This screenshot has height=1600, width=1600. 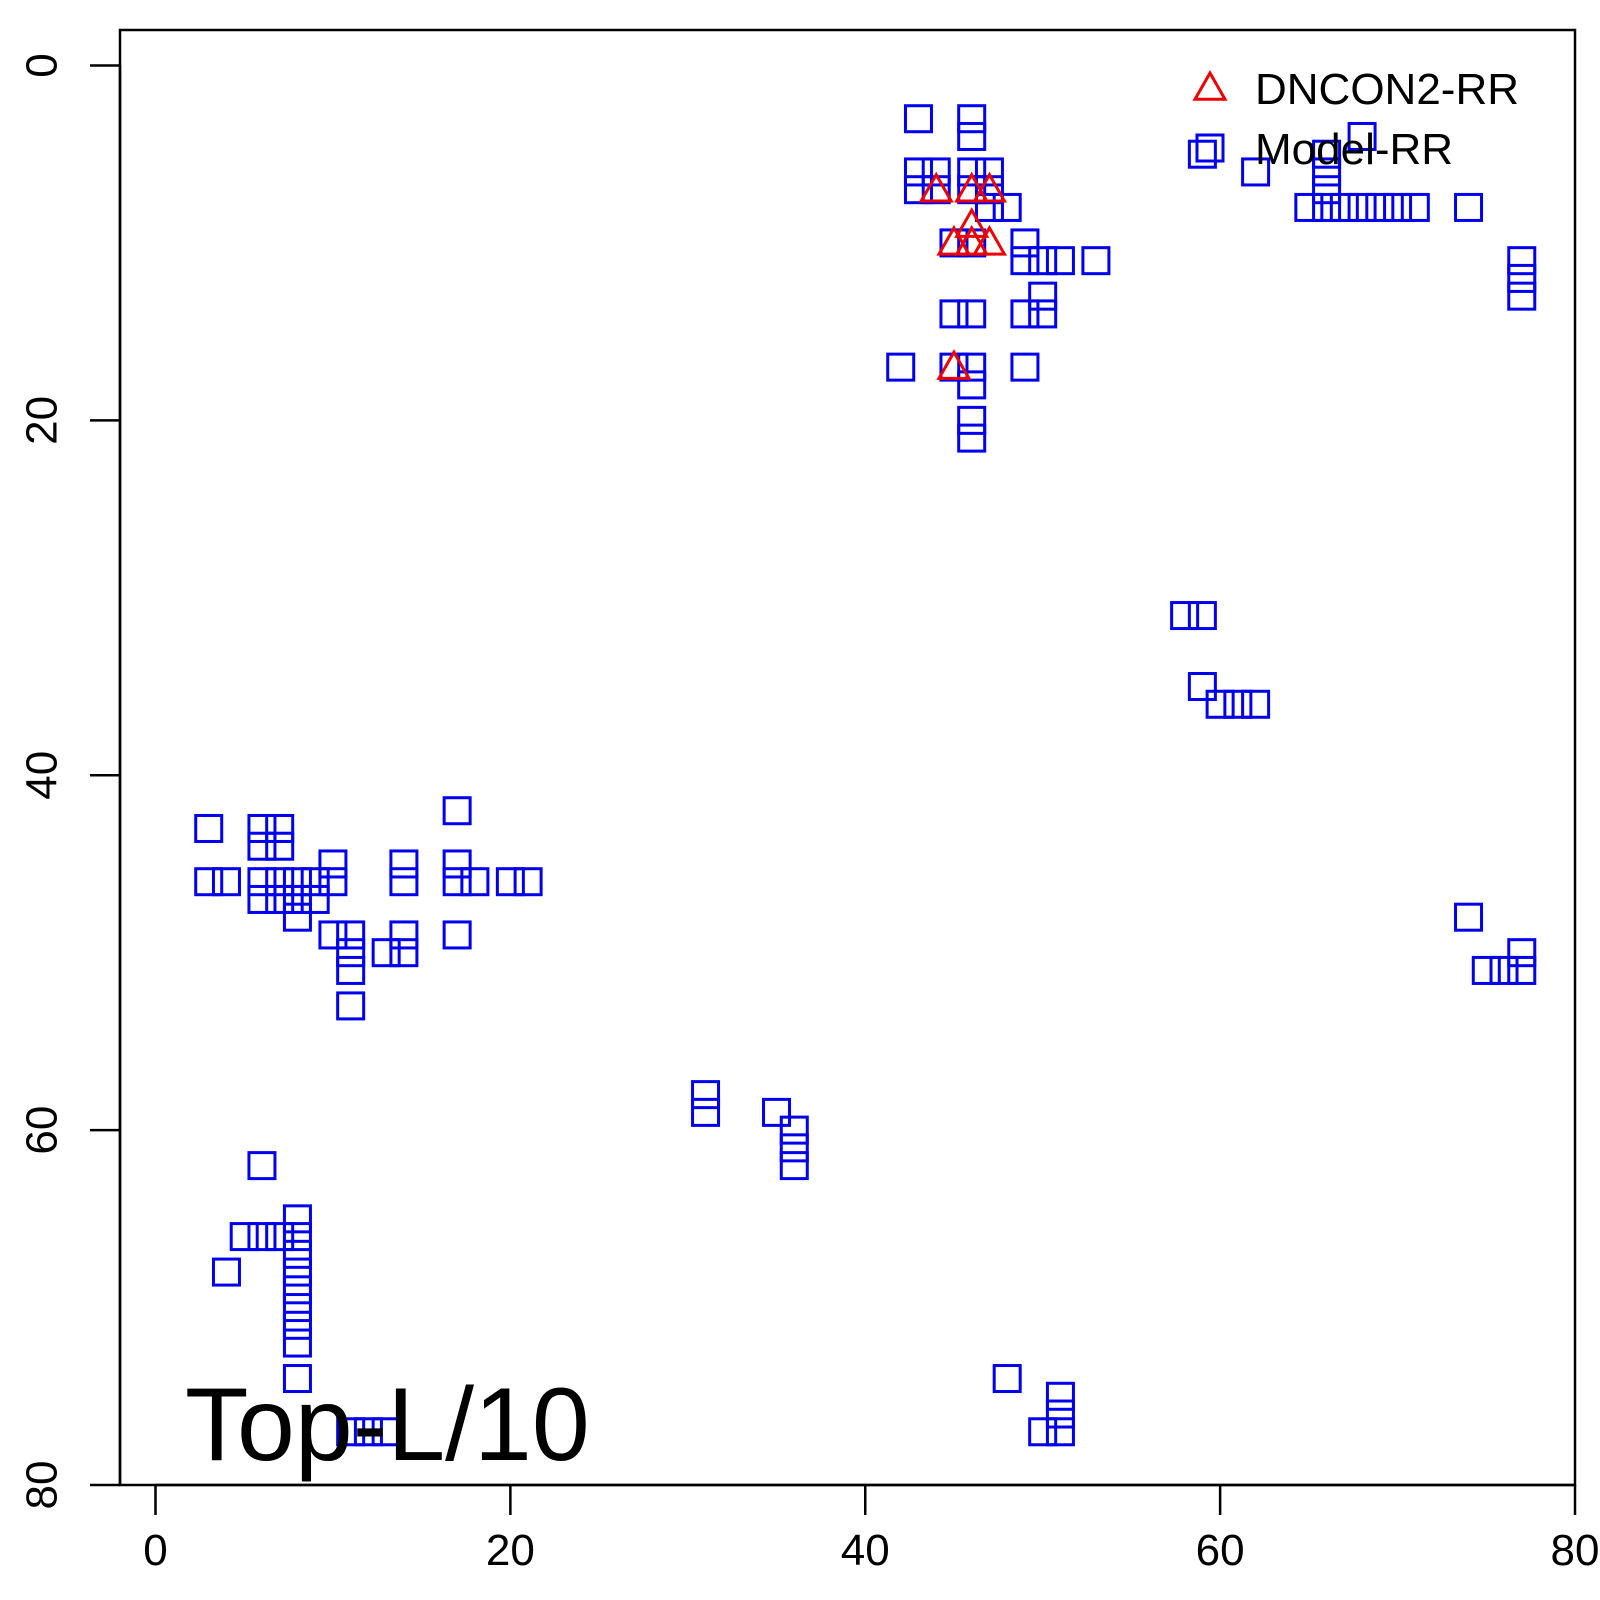 I want to click on x-tick-label: 20, so click(x=510, y=1550).